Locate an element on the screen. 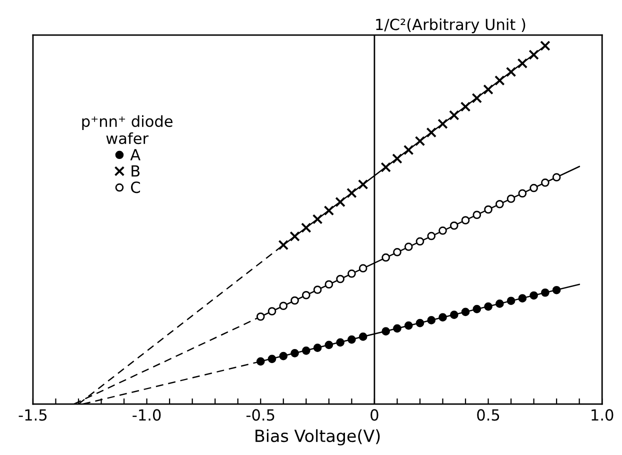  x-tick-label: -0.5 is located at coordinates (260, 415).